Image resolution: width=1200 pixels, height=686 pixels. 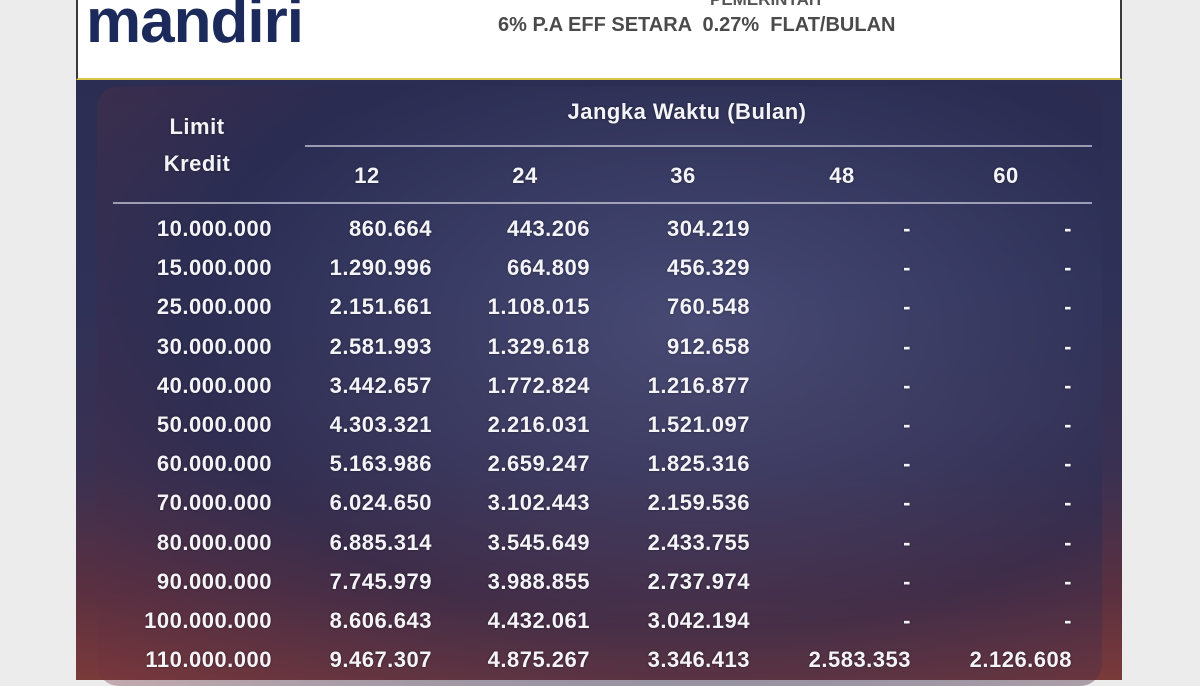 What do you see at coordinates (765, 5) in the screenshot?
I see `header-subtitle: PEMERINTAH` at bounding box center [765, 5].